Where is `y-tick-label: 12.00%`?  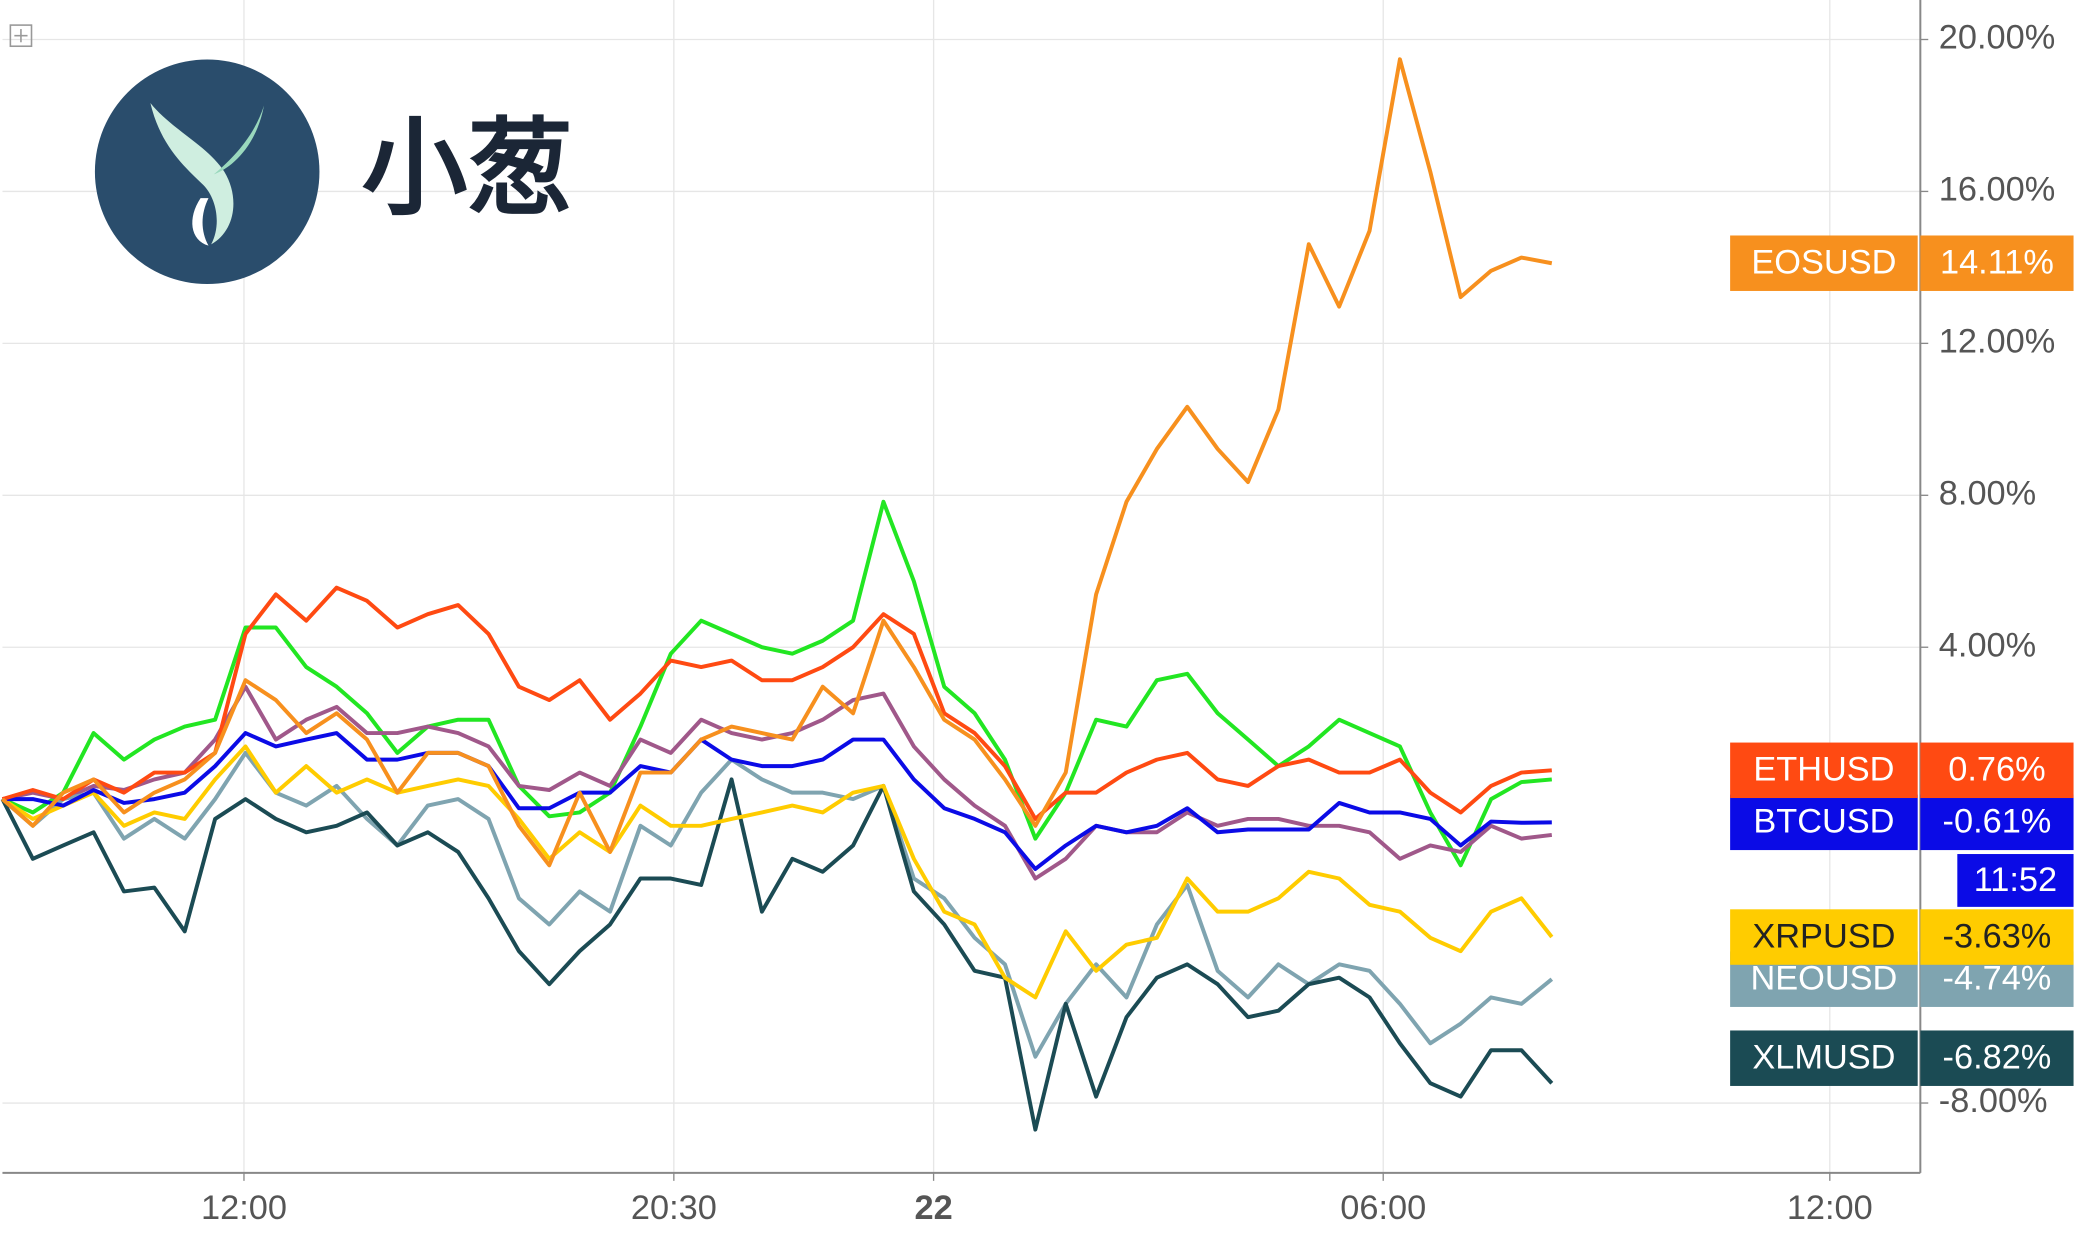
y-tick-label: 12.00% is located at coordinates (1997, 341).